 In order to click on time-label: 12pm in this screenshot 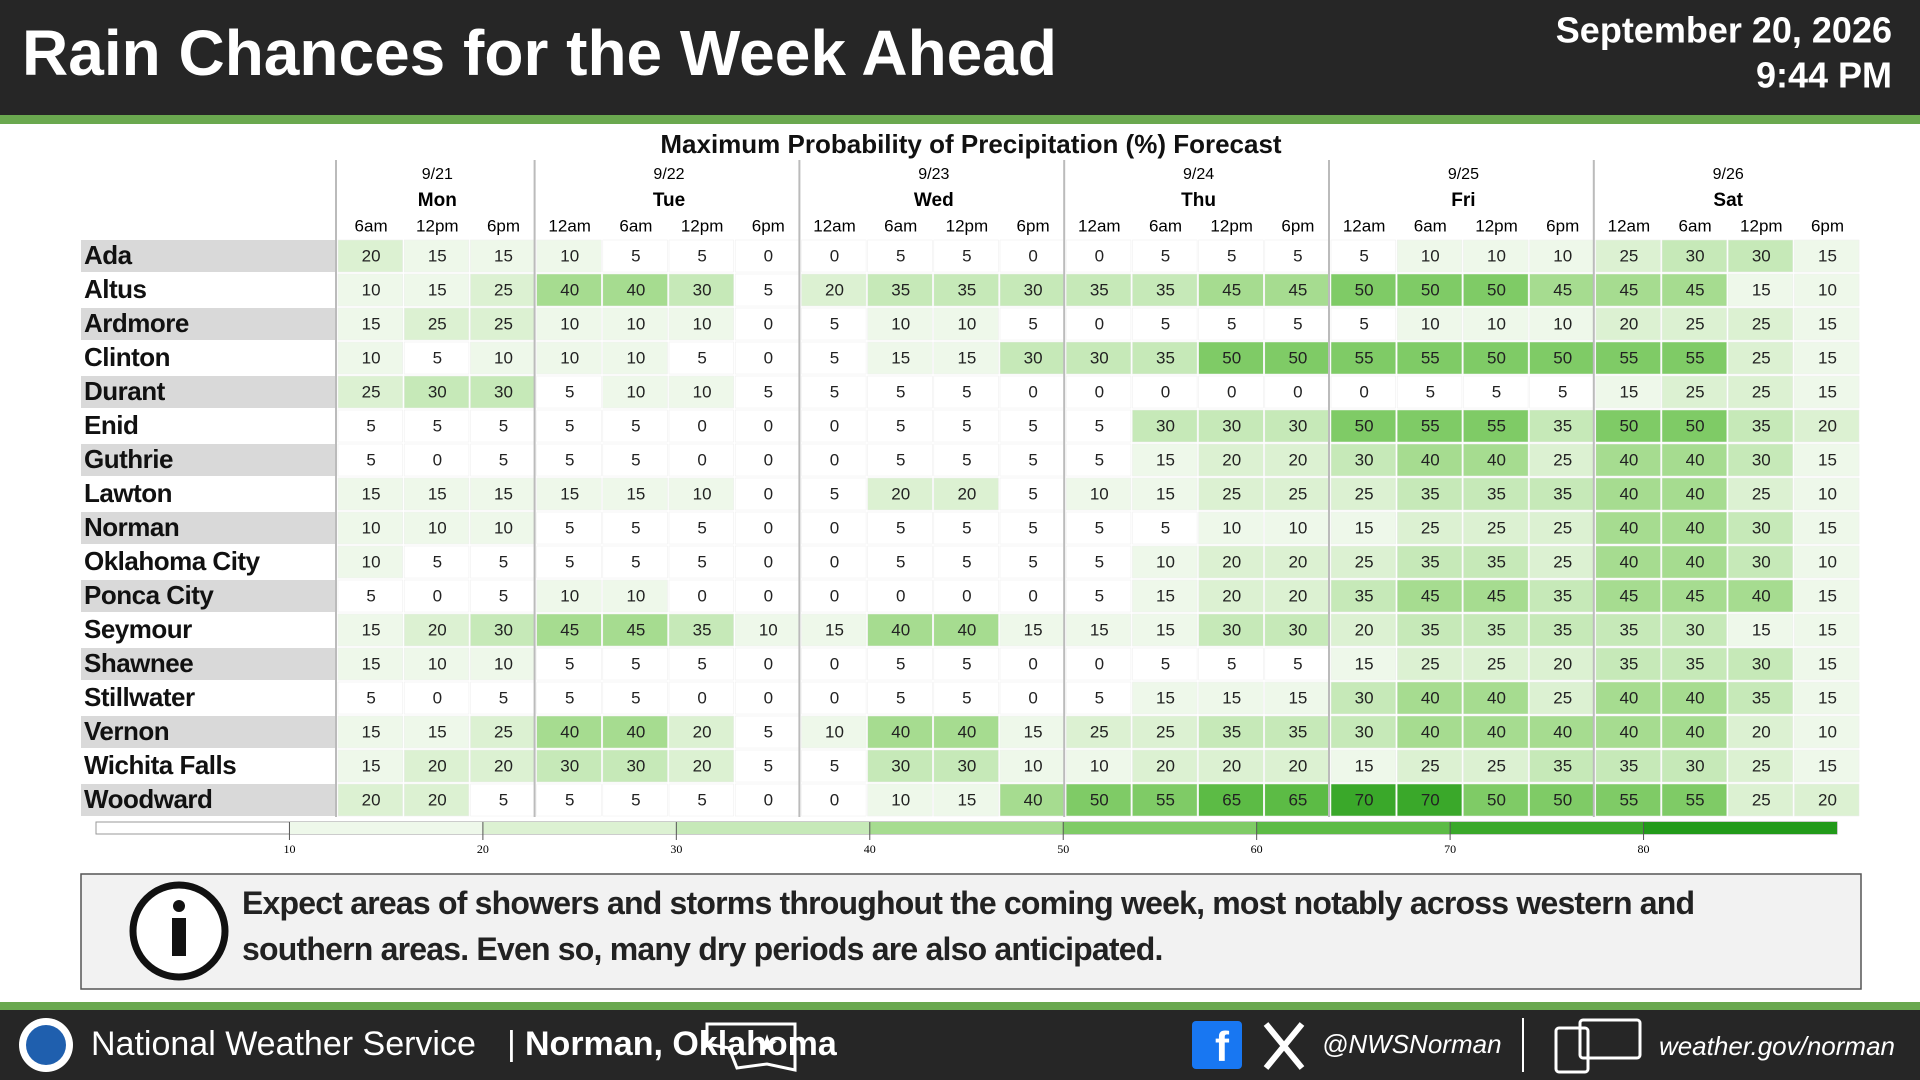, I will do `click(1761, 225)`.